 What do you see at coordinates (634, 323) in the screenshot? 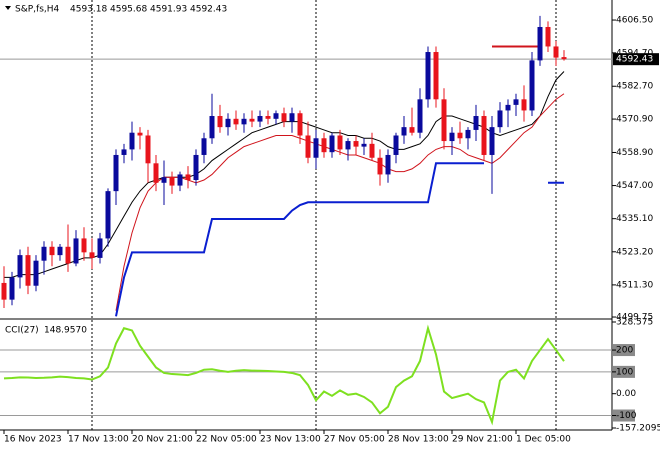
I see `y-tick-label: 328.575` at bounding box center [634, 323].